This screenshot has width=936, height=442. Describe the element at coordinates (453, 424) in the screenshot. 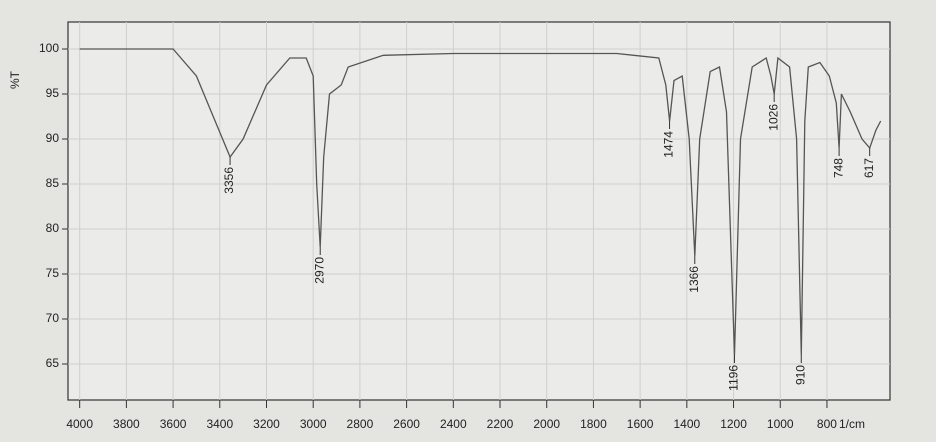

I see `x-tick-label: 2400` at that location.